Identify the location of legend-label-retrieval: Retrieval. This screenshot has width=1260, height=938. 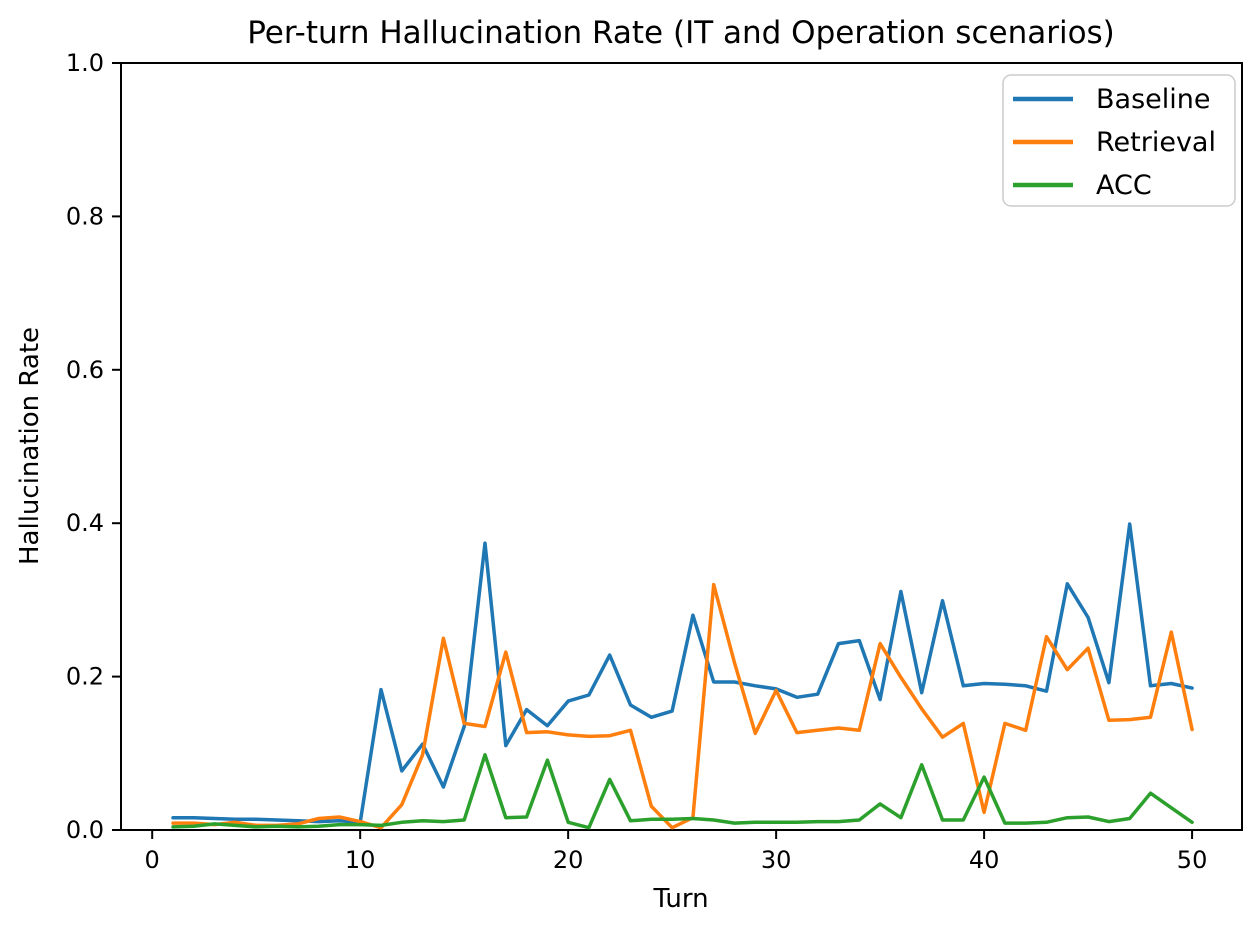
(1156, 142).